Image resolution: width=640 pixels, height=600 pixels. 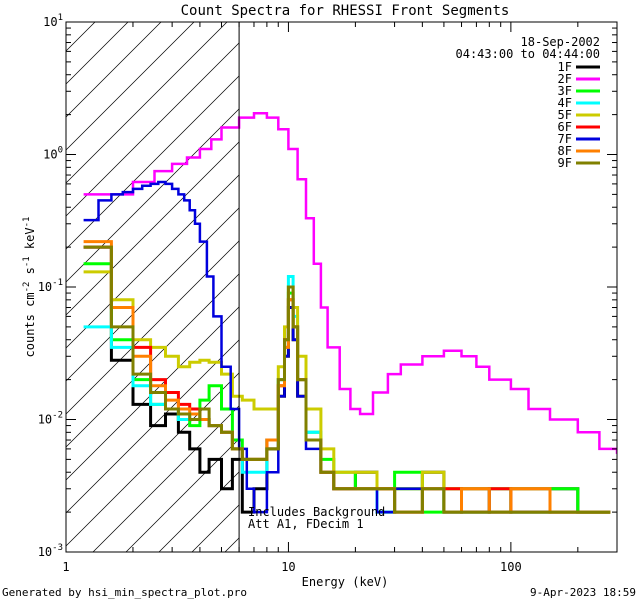 I want to click on footer-generated-by: Generated by hsi_min_spectra_plot.pro, so click(x=124, y=592).